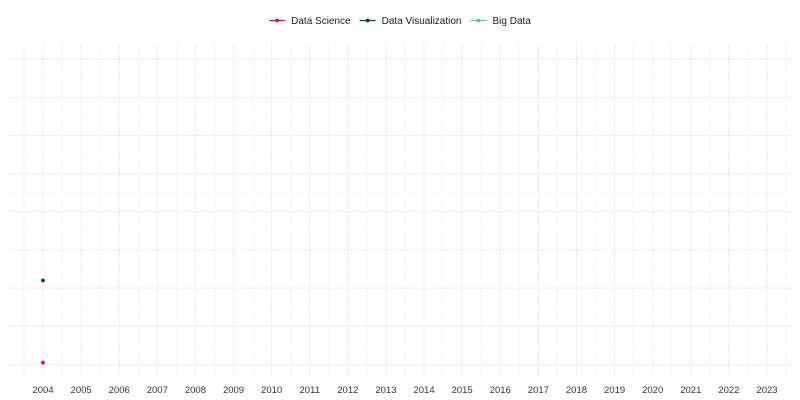 This screenshot has width=800, height=400. Describe the element at coordinates (385, 390) in the screenshot. I see `x-tick-label: 2013` at that location.